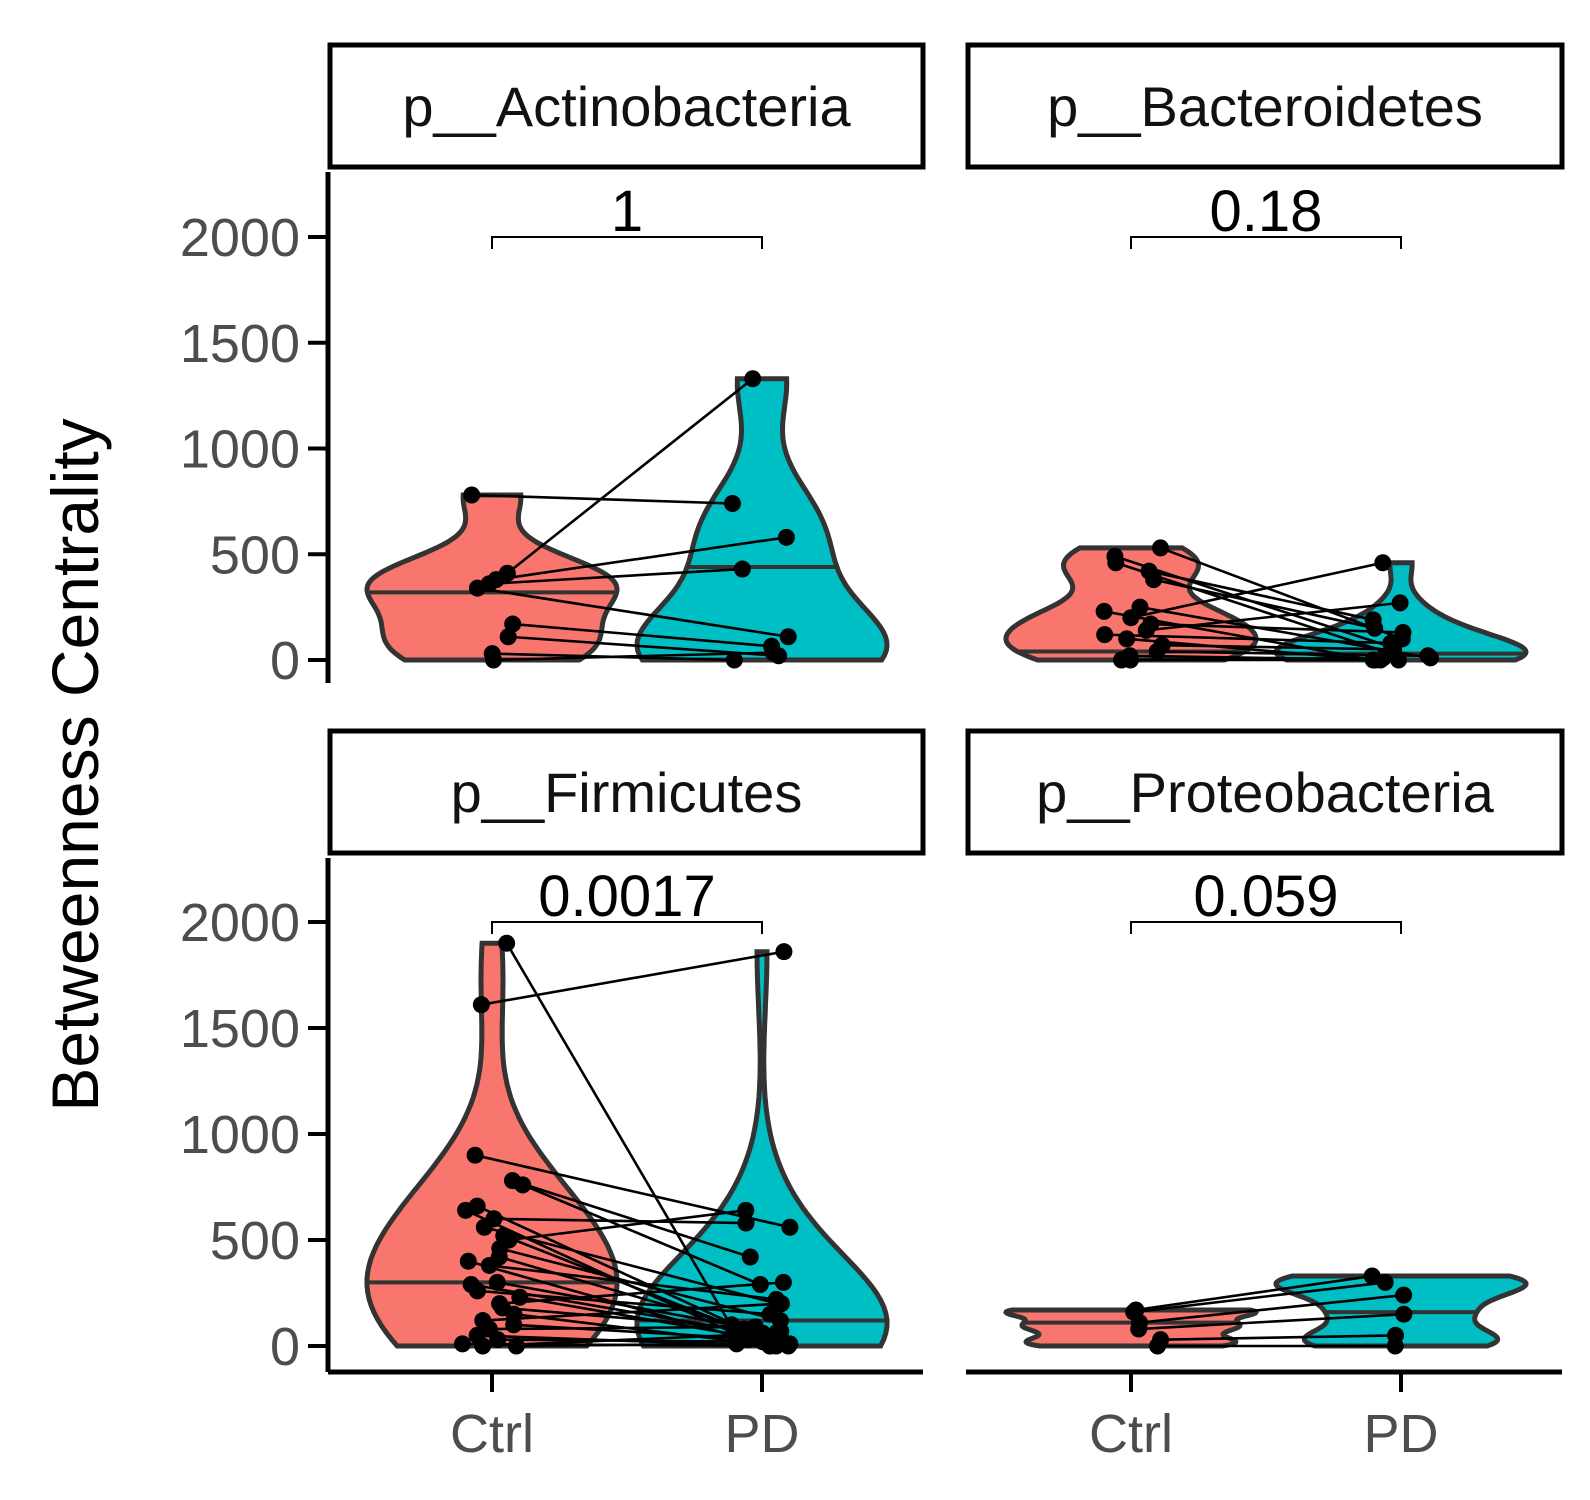 Image resolution: width=1590 pixels, height=1500 pixels. Describe the element at coordinates (627, 211) in the screenshot. I see `p-value-label: 1` at that location.